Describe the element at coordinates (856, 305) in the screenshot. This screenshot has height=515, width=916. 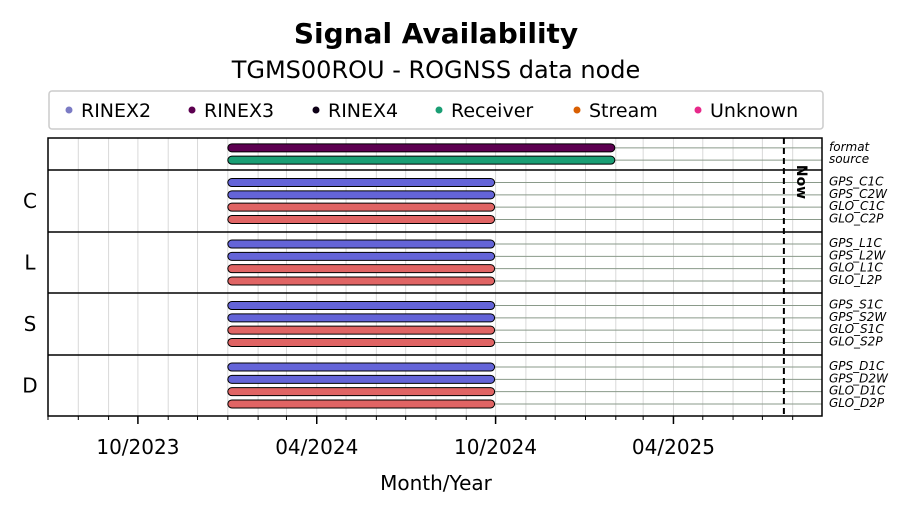
I see `signal-label: GPS_S1C` at that location.